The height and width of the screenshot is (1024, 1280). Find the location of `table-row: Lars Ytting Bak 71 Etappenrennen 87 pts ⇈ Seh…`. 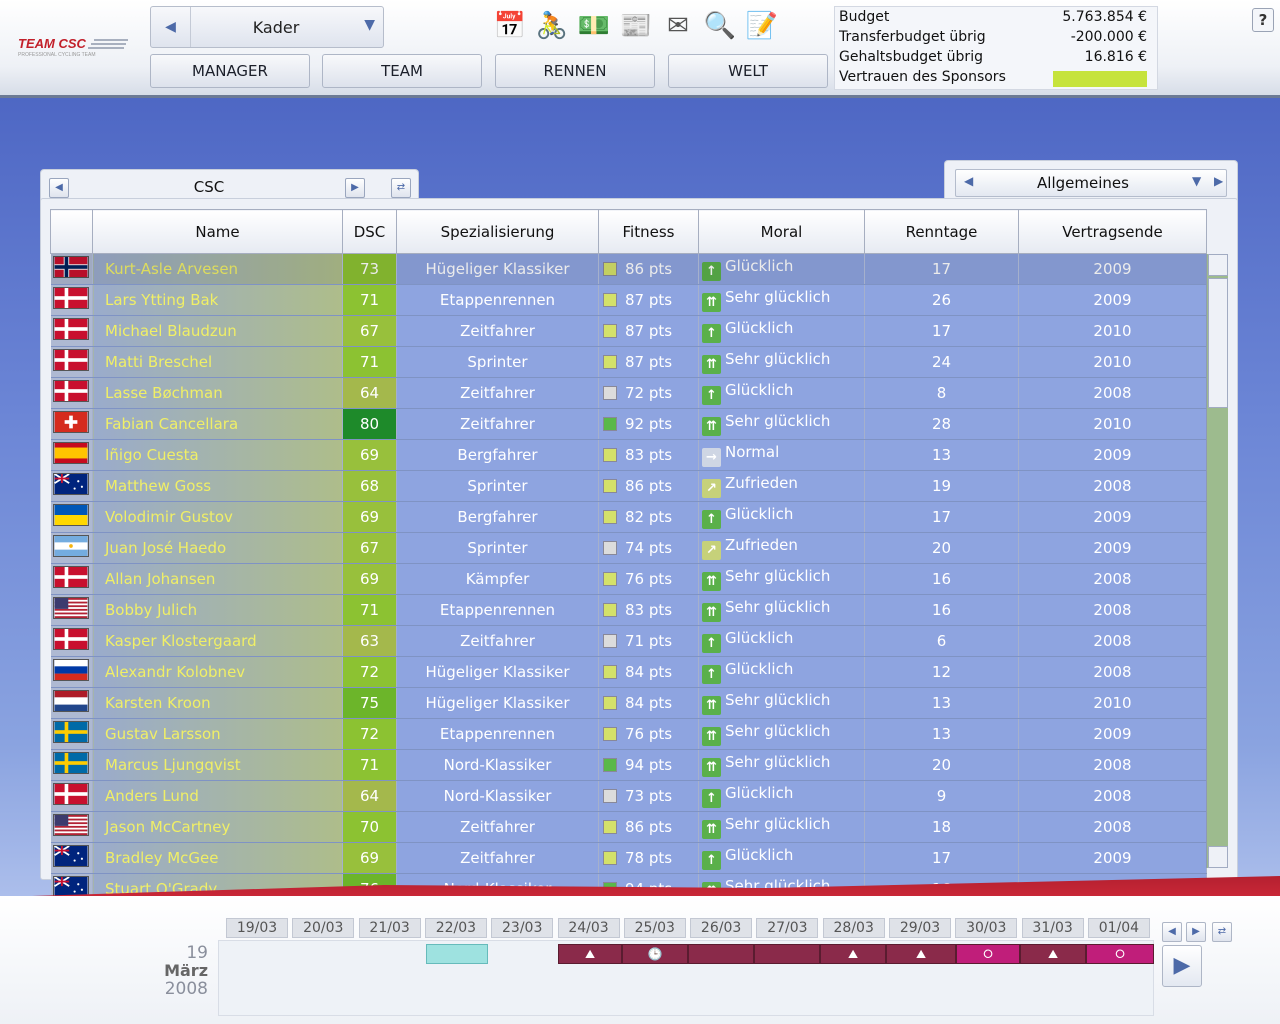

table-row: Lars Ytting Bak 71 Etappenrennen 87 pts ⇈ Seh… is located at coordinates (628, 300).